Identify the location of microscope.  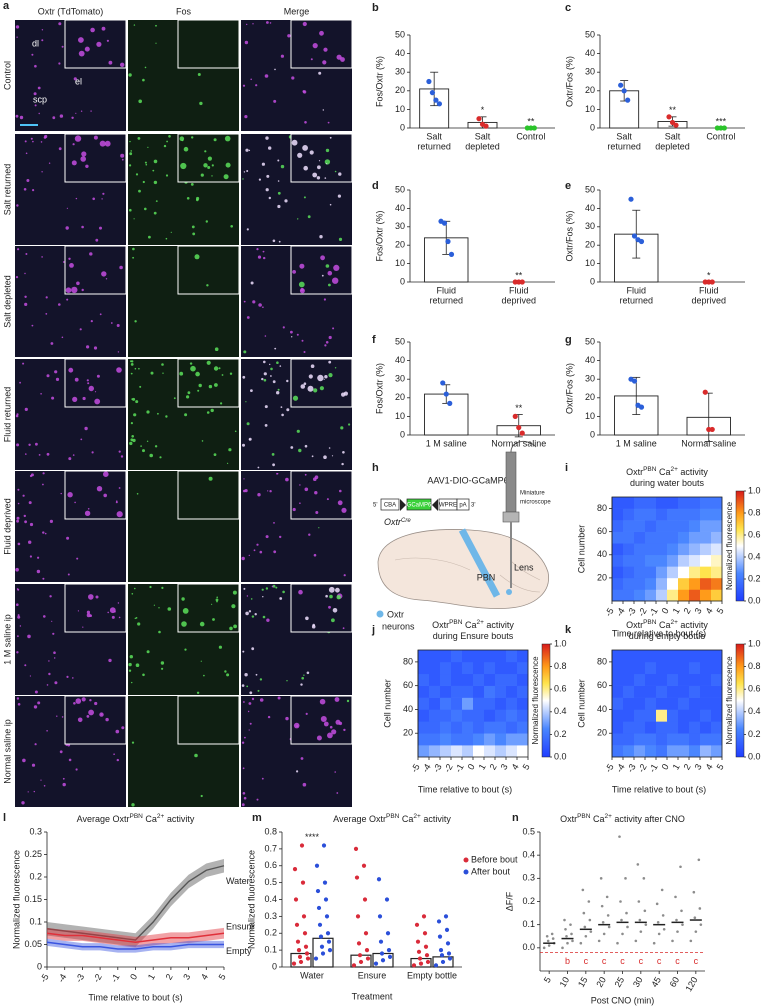
(511, 482).